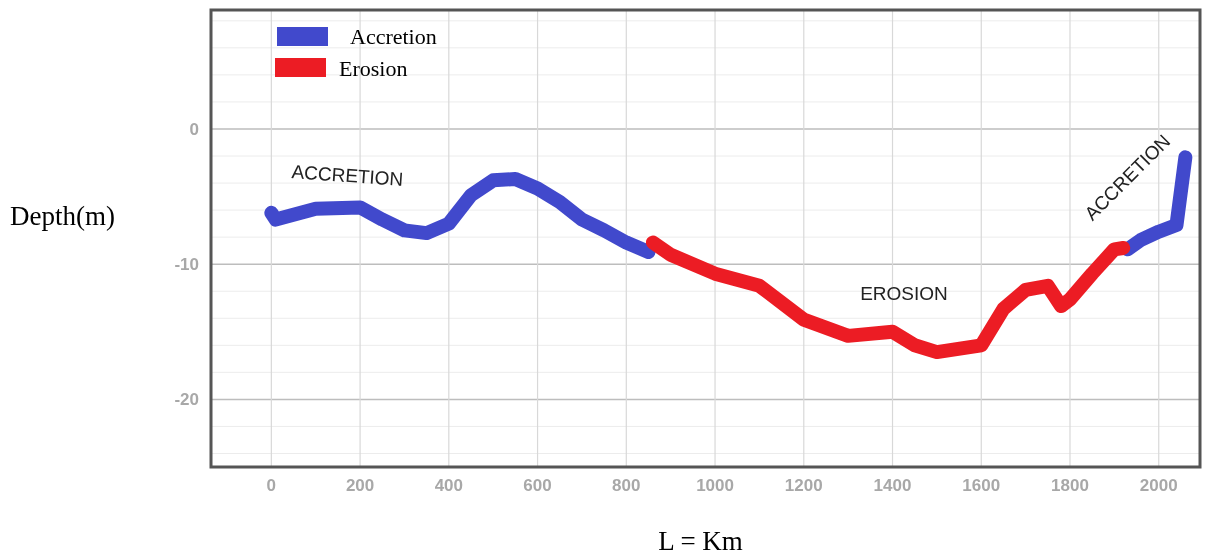  What do you see at coordinates (715, 485) in the screenshot?
I see `x-tick-label: 1000` at bounding box center [715, 485].